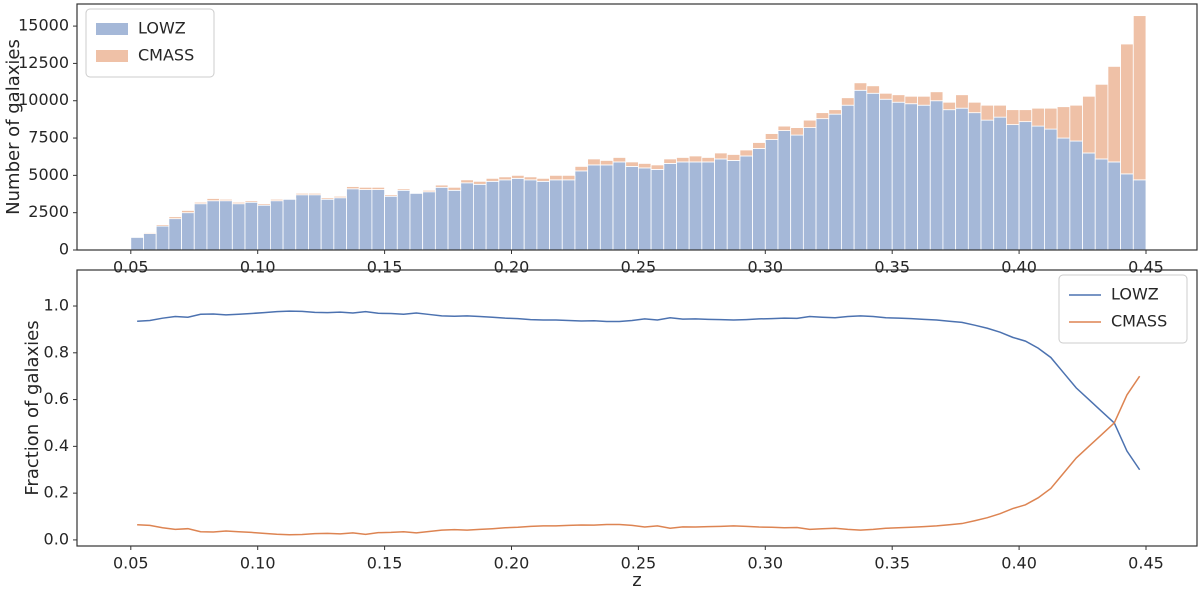 This screenshot has width=1200, height=595. Describe the element at coordinates (1019, 563) in the screenshot. I see `x-tick-label: 0.40` at that location.